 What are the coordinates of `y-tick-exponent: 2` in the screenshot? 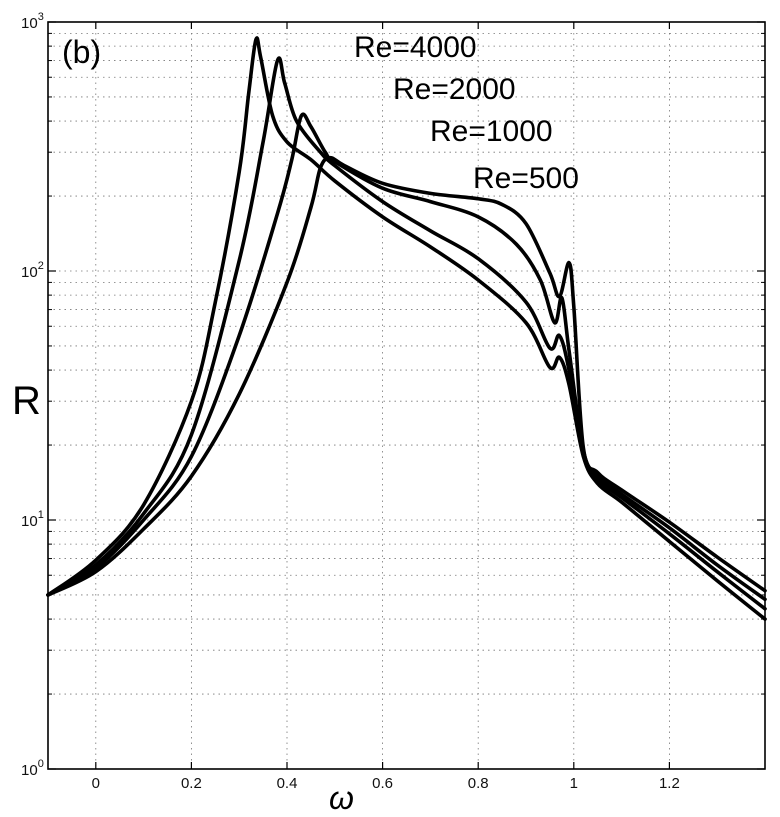 It's located at (41, 266).